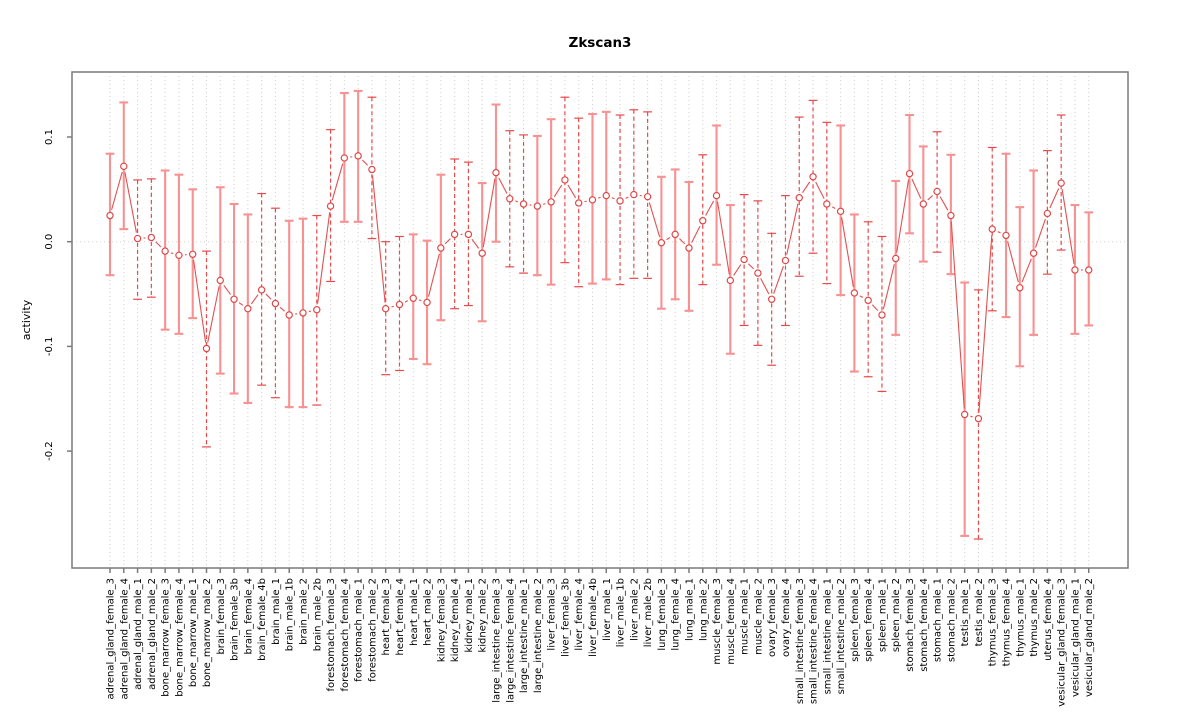  I want to click on x-tick-label: forestomach_female_4, so click(345, 634).